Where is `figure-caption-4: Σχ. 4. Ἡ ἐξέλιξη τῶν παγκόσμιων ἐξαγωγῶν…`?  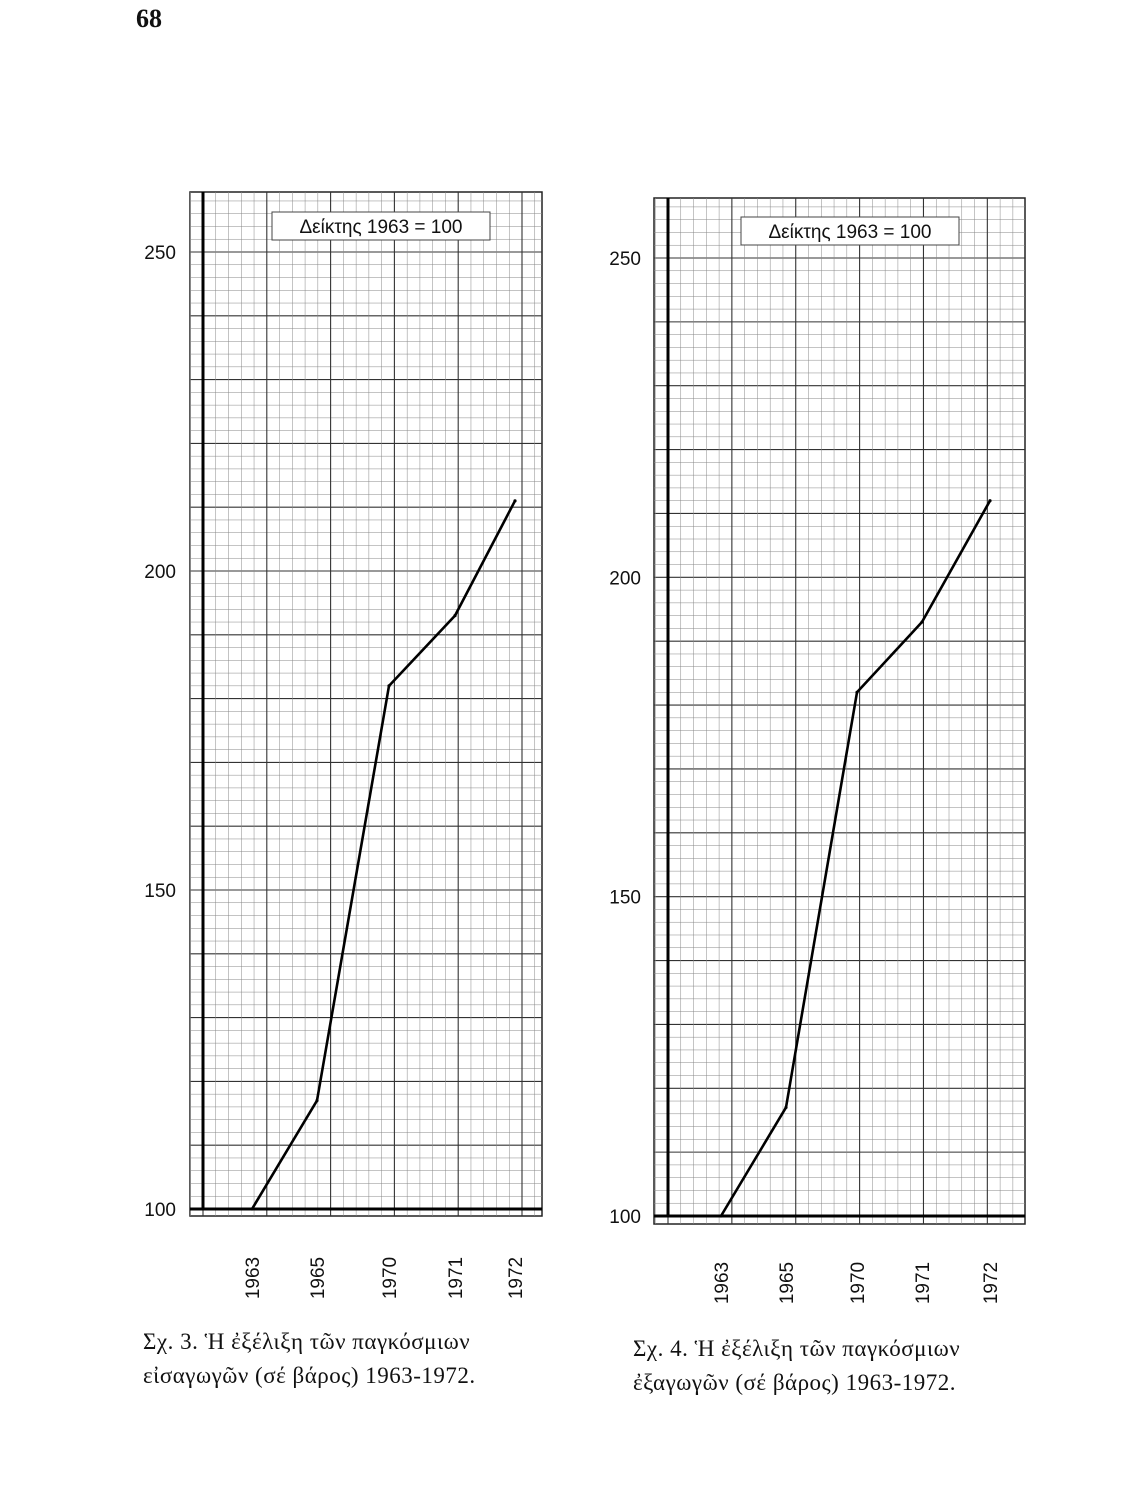
figure-caption-4: Σχ. 4. Ἡ ἐξέλιξη τῶν παγκόσμιων ἐξαγωγῶν… is located at coordinates (796, 1366).